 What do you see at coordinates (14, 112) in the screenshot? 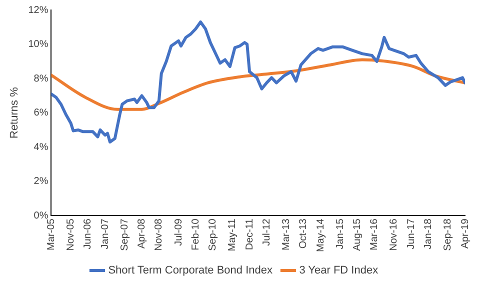
I see `y-axis-title: Returns %` at bounding box center [14, 112].